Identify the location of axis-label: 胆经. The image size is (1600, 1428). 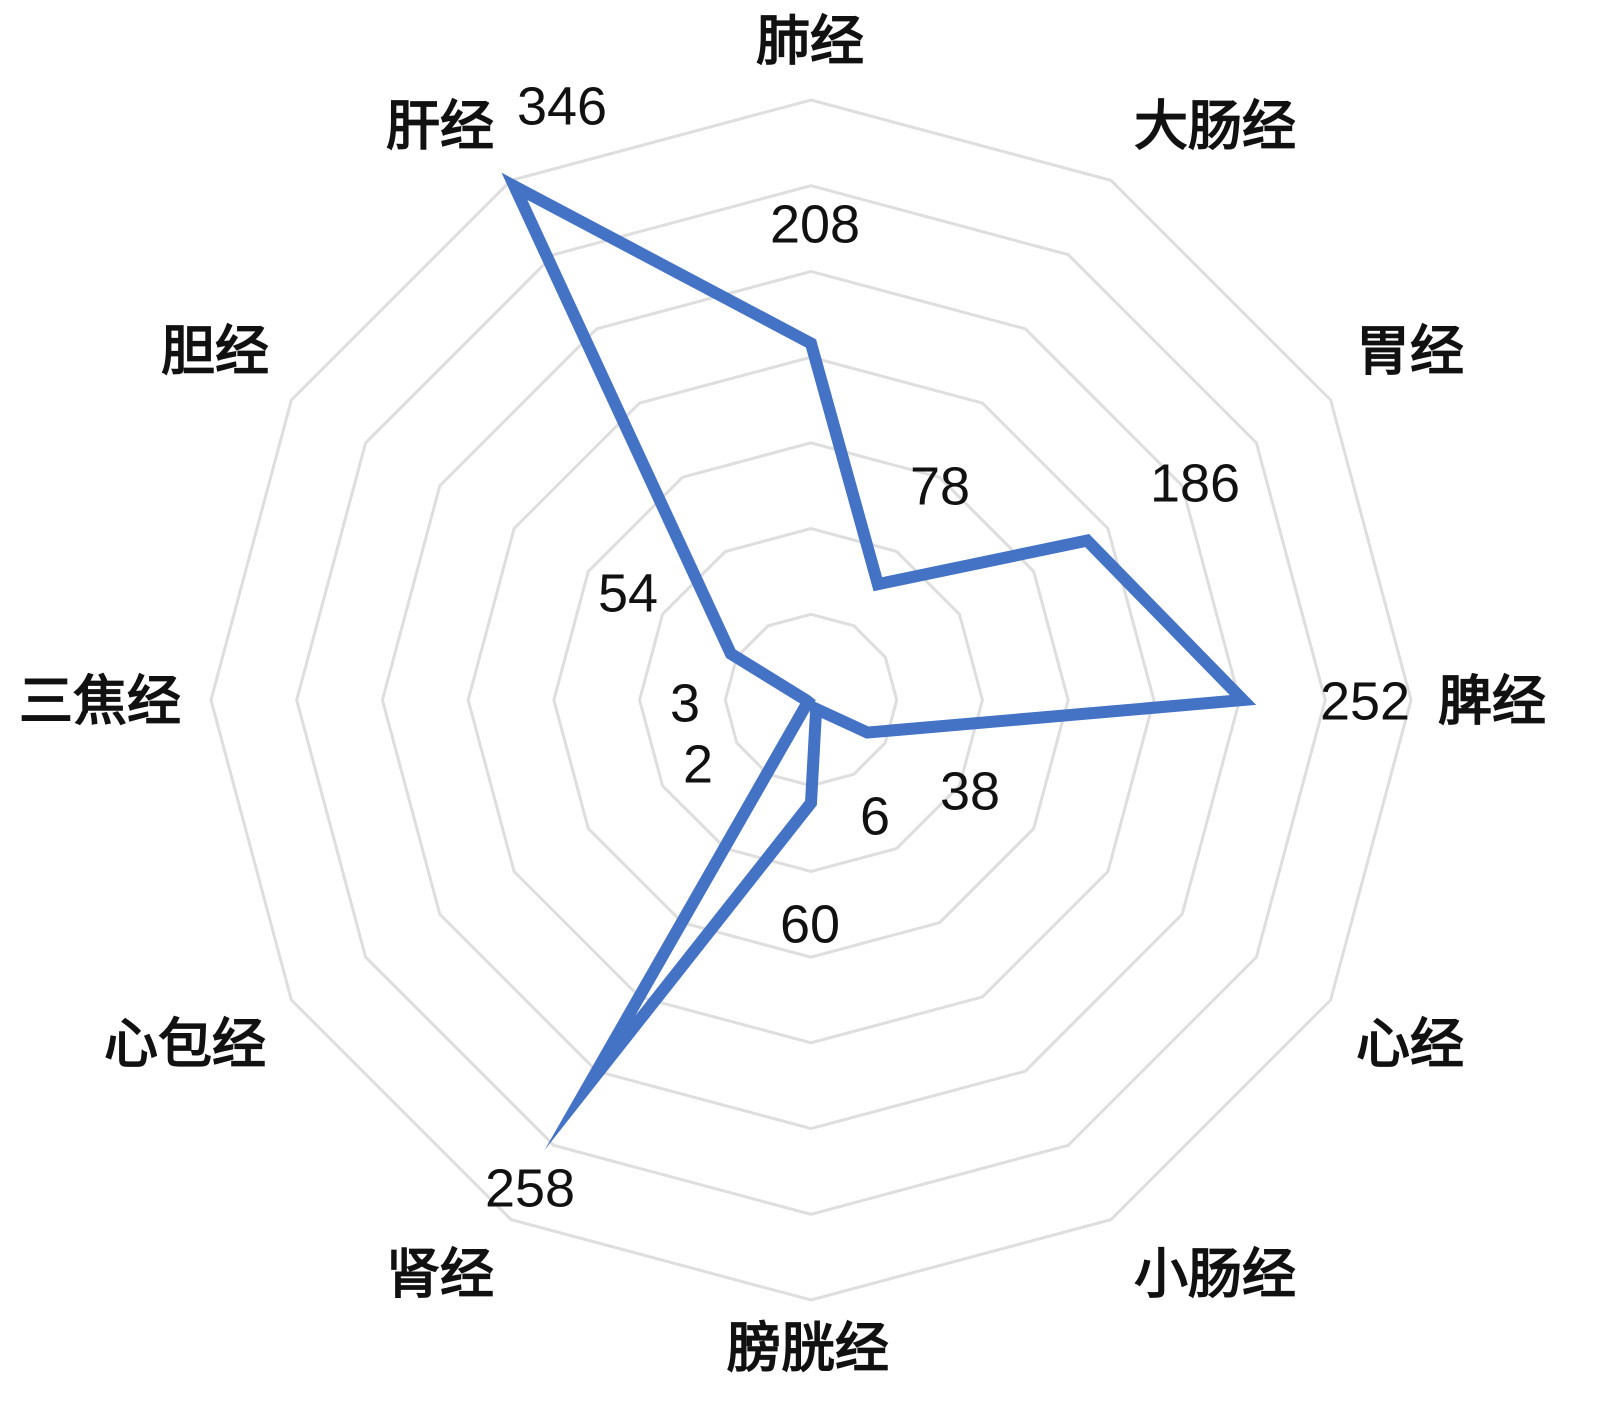
(215, 351).